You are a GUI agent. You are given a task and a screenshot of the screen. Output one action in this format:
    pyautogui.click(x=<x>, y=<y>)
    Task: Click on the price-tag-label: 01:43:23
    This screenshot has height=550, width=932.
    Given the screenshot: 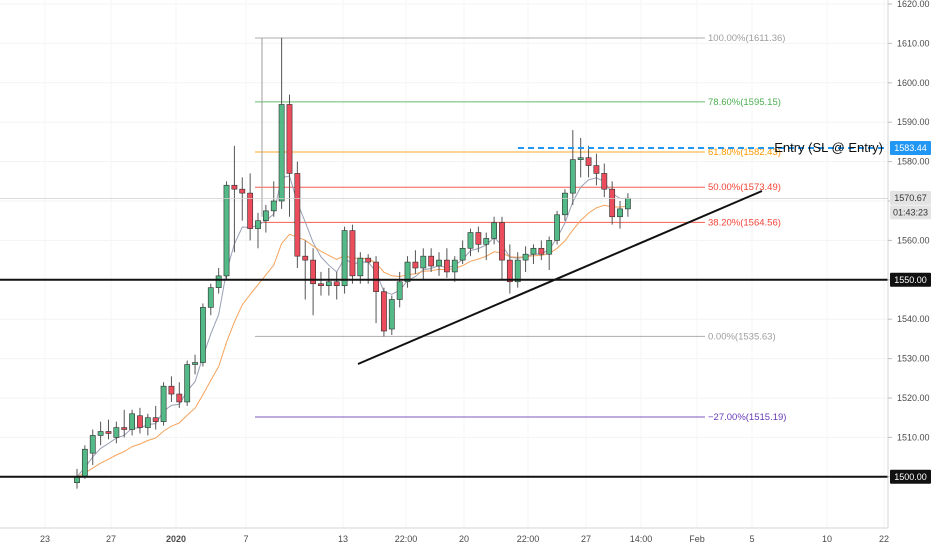 What is the action you would take?
    pyautogui.click(x=910, y=212)
    